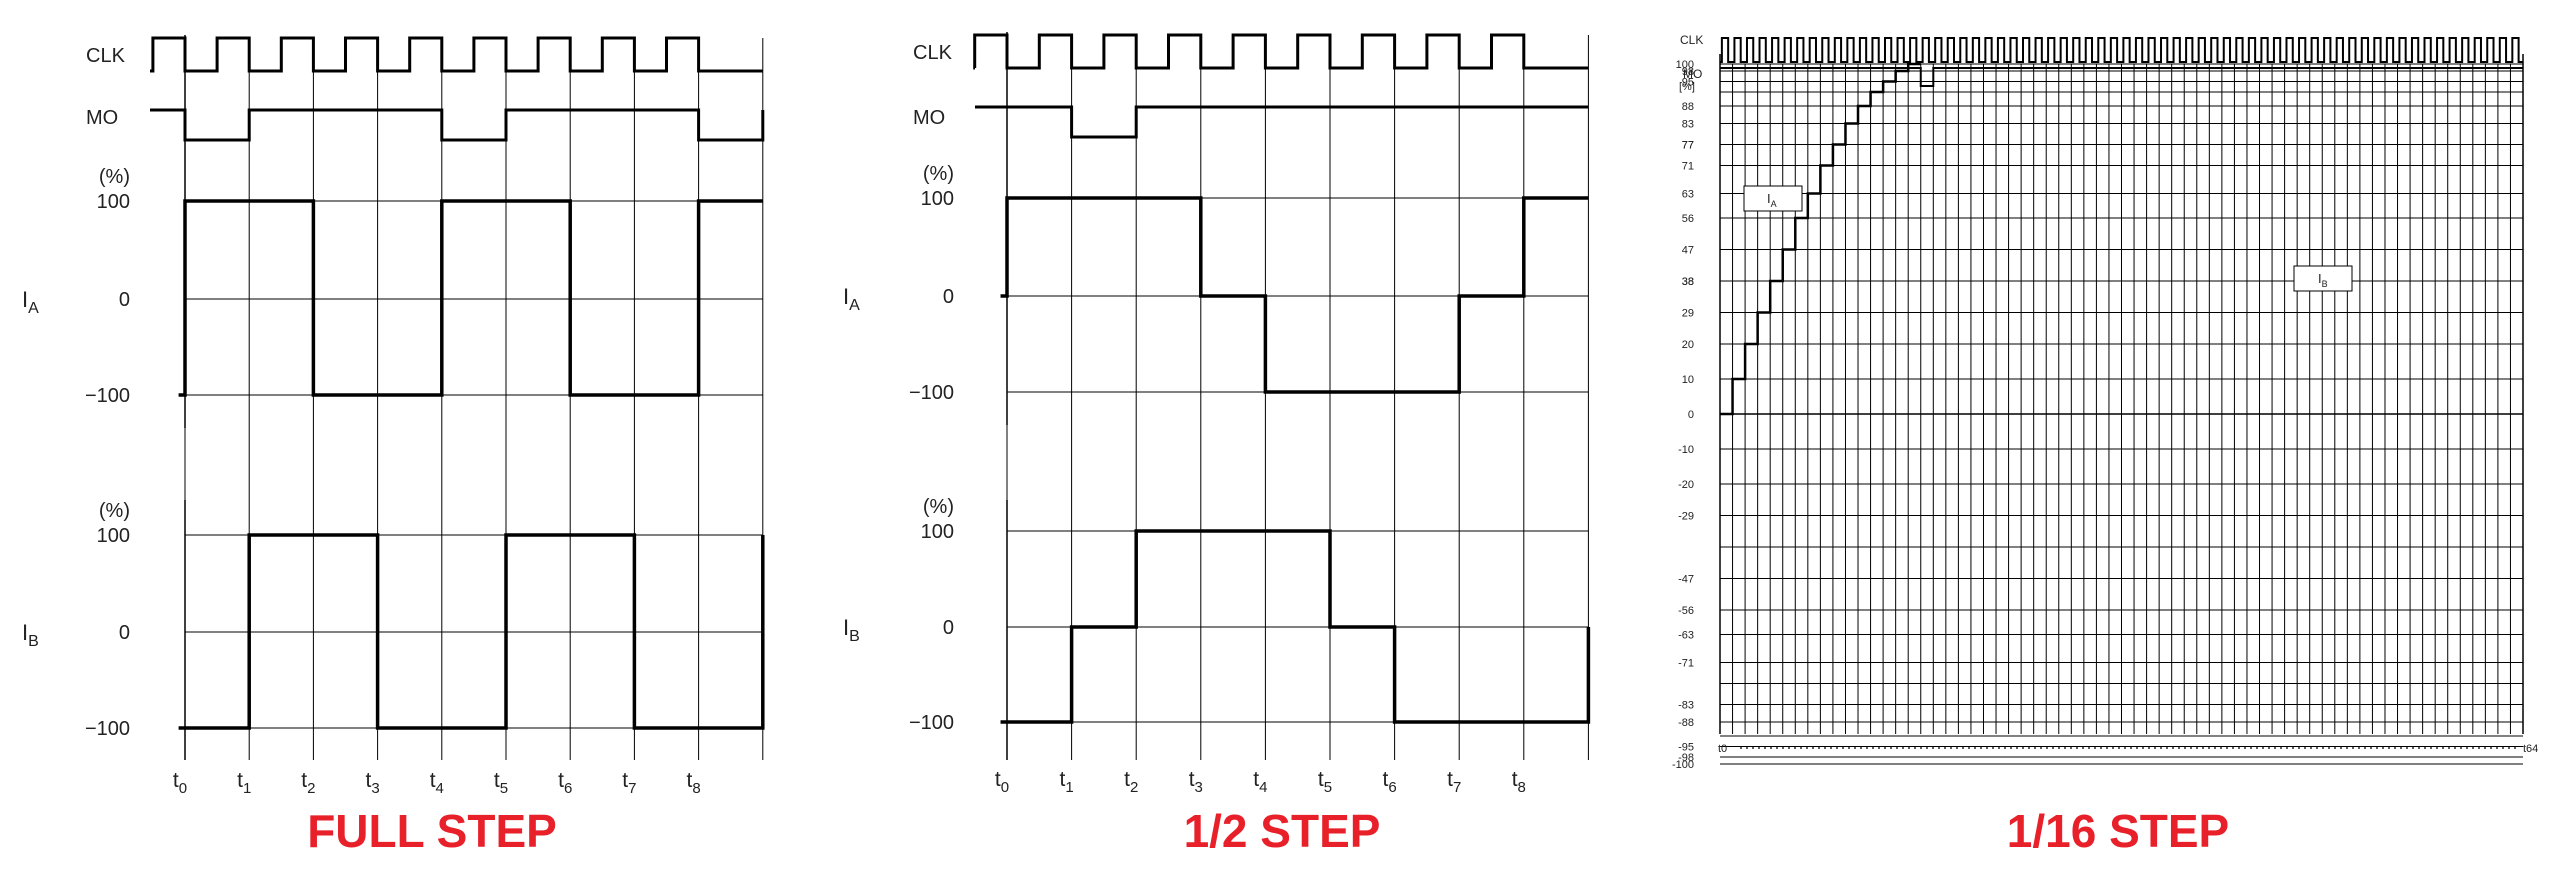 This screenshot has height=878, width=2560. Describe the element at coordinates (1686, 450) in the screenshot. I see `level-tick-label: -10` at that location.